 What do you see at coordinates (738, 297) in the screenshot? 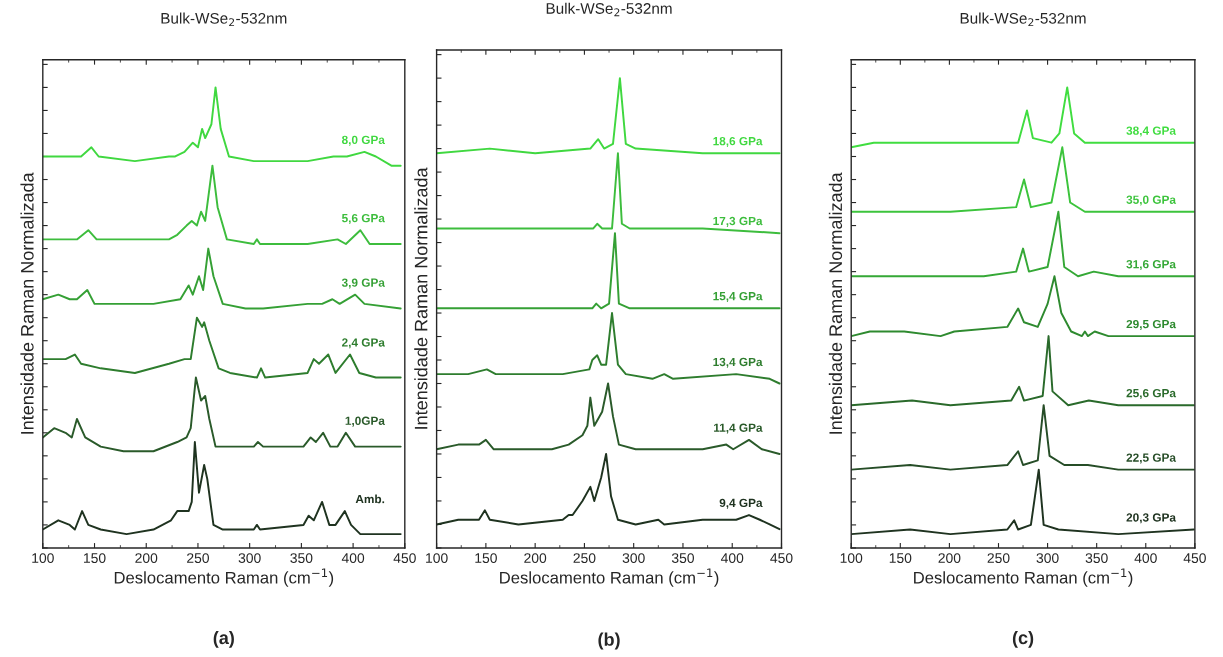
I see `series-label: 15,4 GPa` at bounding box center [738, 297].